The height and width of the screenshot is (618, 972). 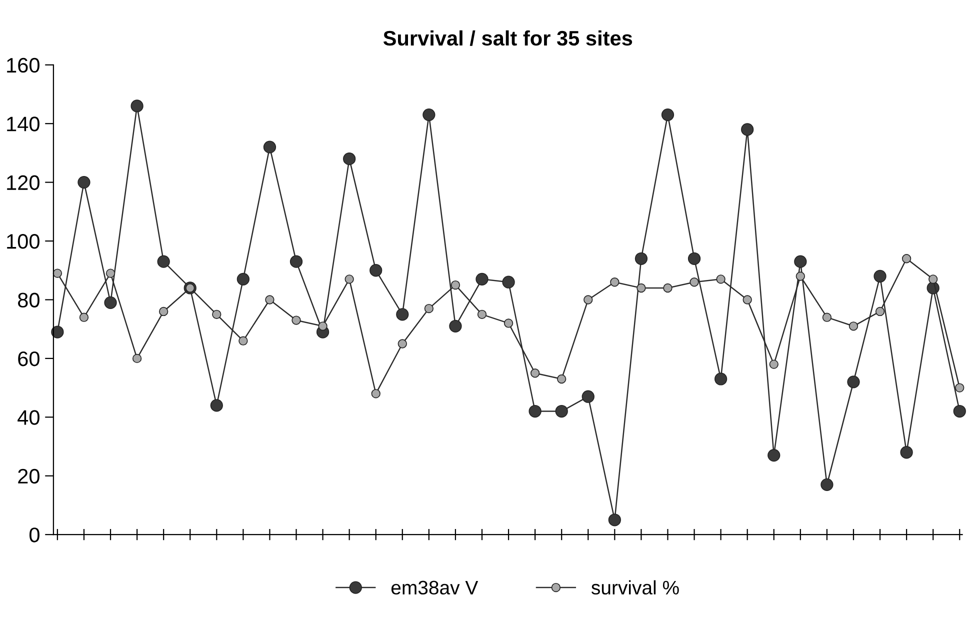 What do you see at coordinates (23, 65) in the screenshot?
I see `y-tick-label: 160` at bounding box center [23, 65].